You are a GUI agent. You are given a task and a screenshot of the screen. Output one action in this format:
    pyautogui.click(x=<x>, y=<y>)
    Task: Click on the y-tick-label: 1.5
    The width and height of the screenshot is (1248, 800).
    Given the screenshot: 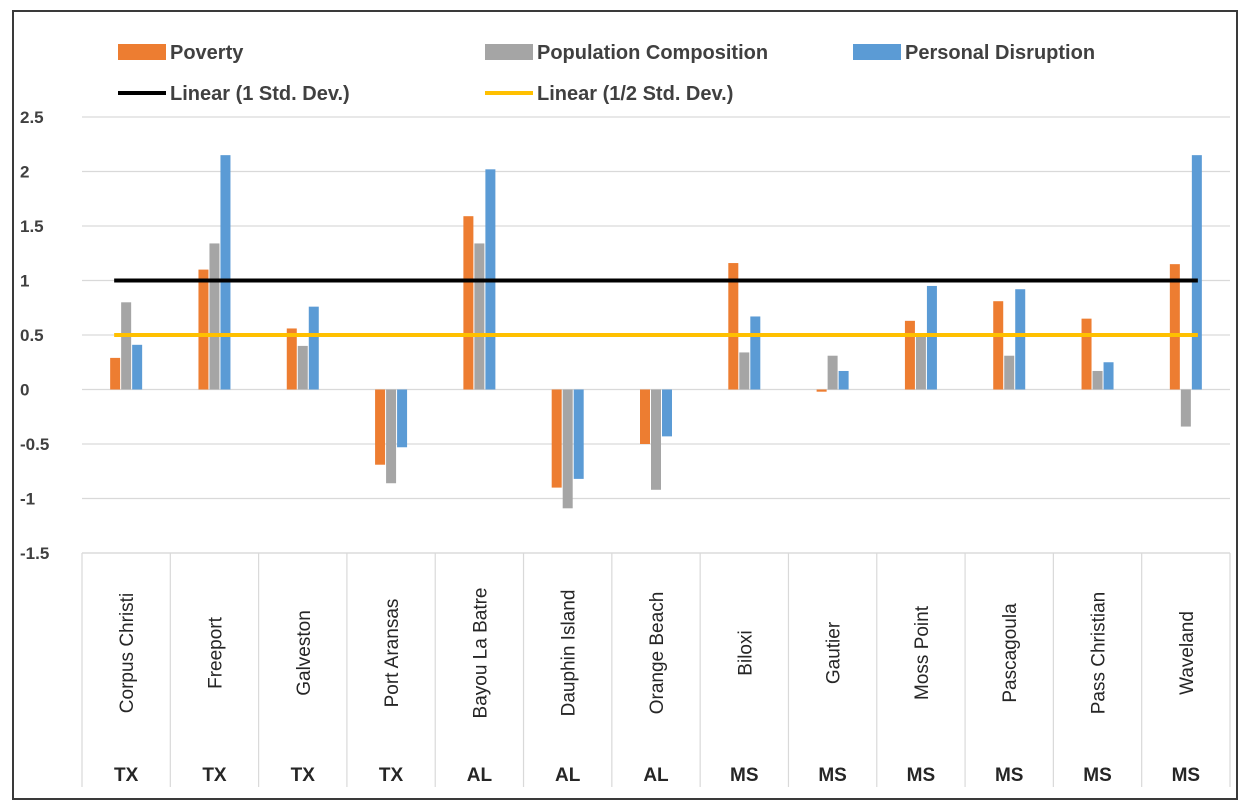 What is the action you would take?
    pyautogui.click(x=32, y=226)
    